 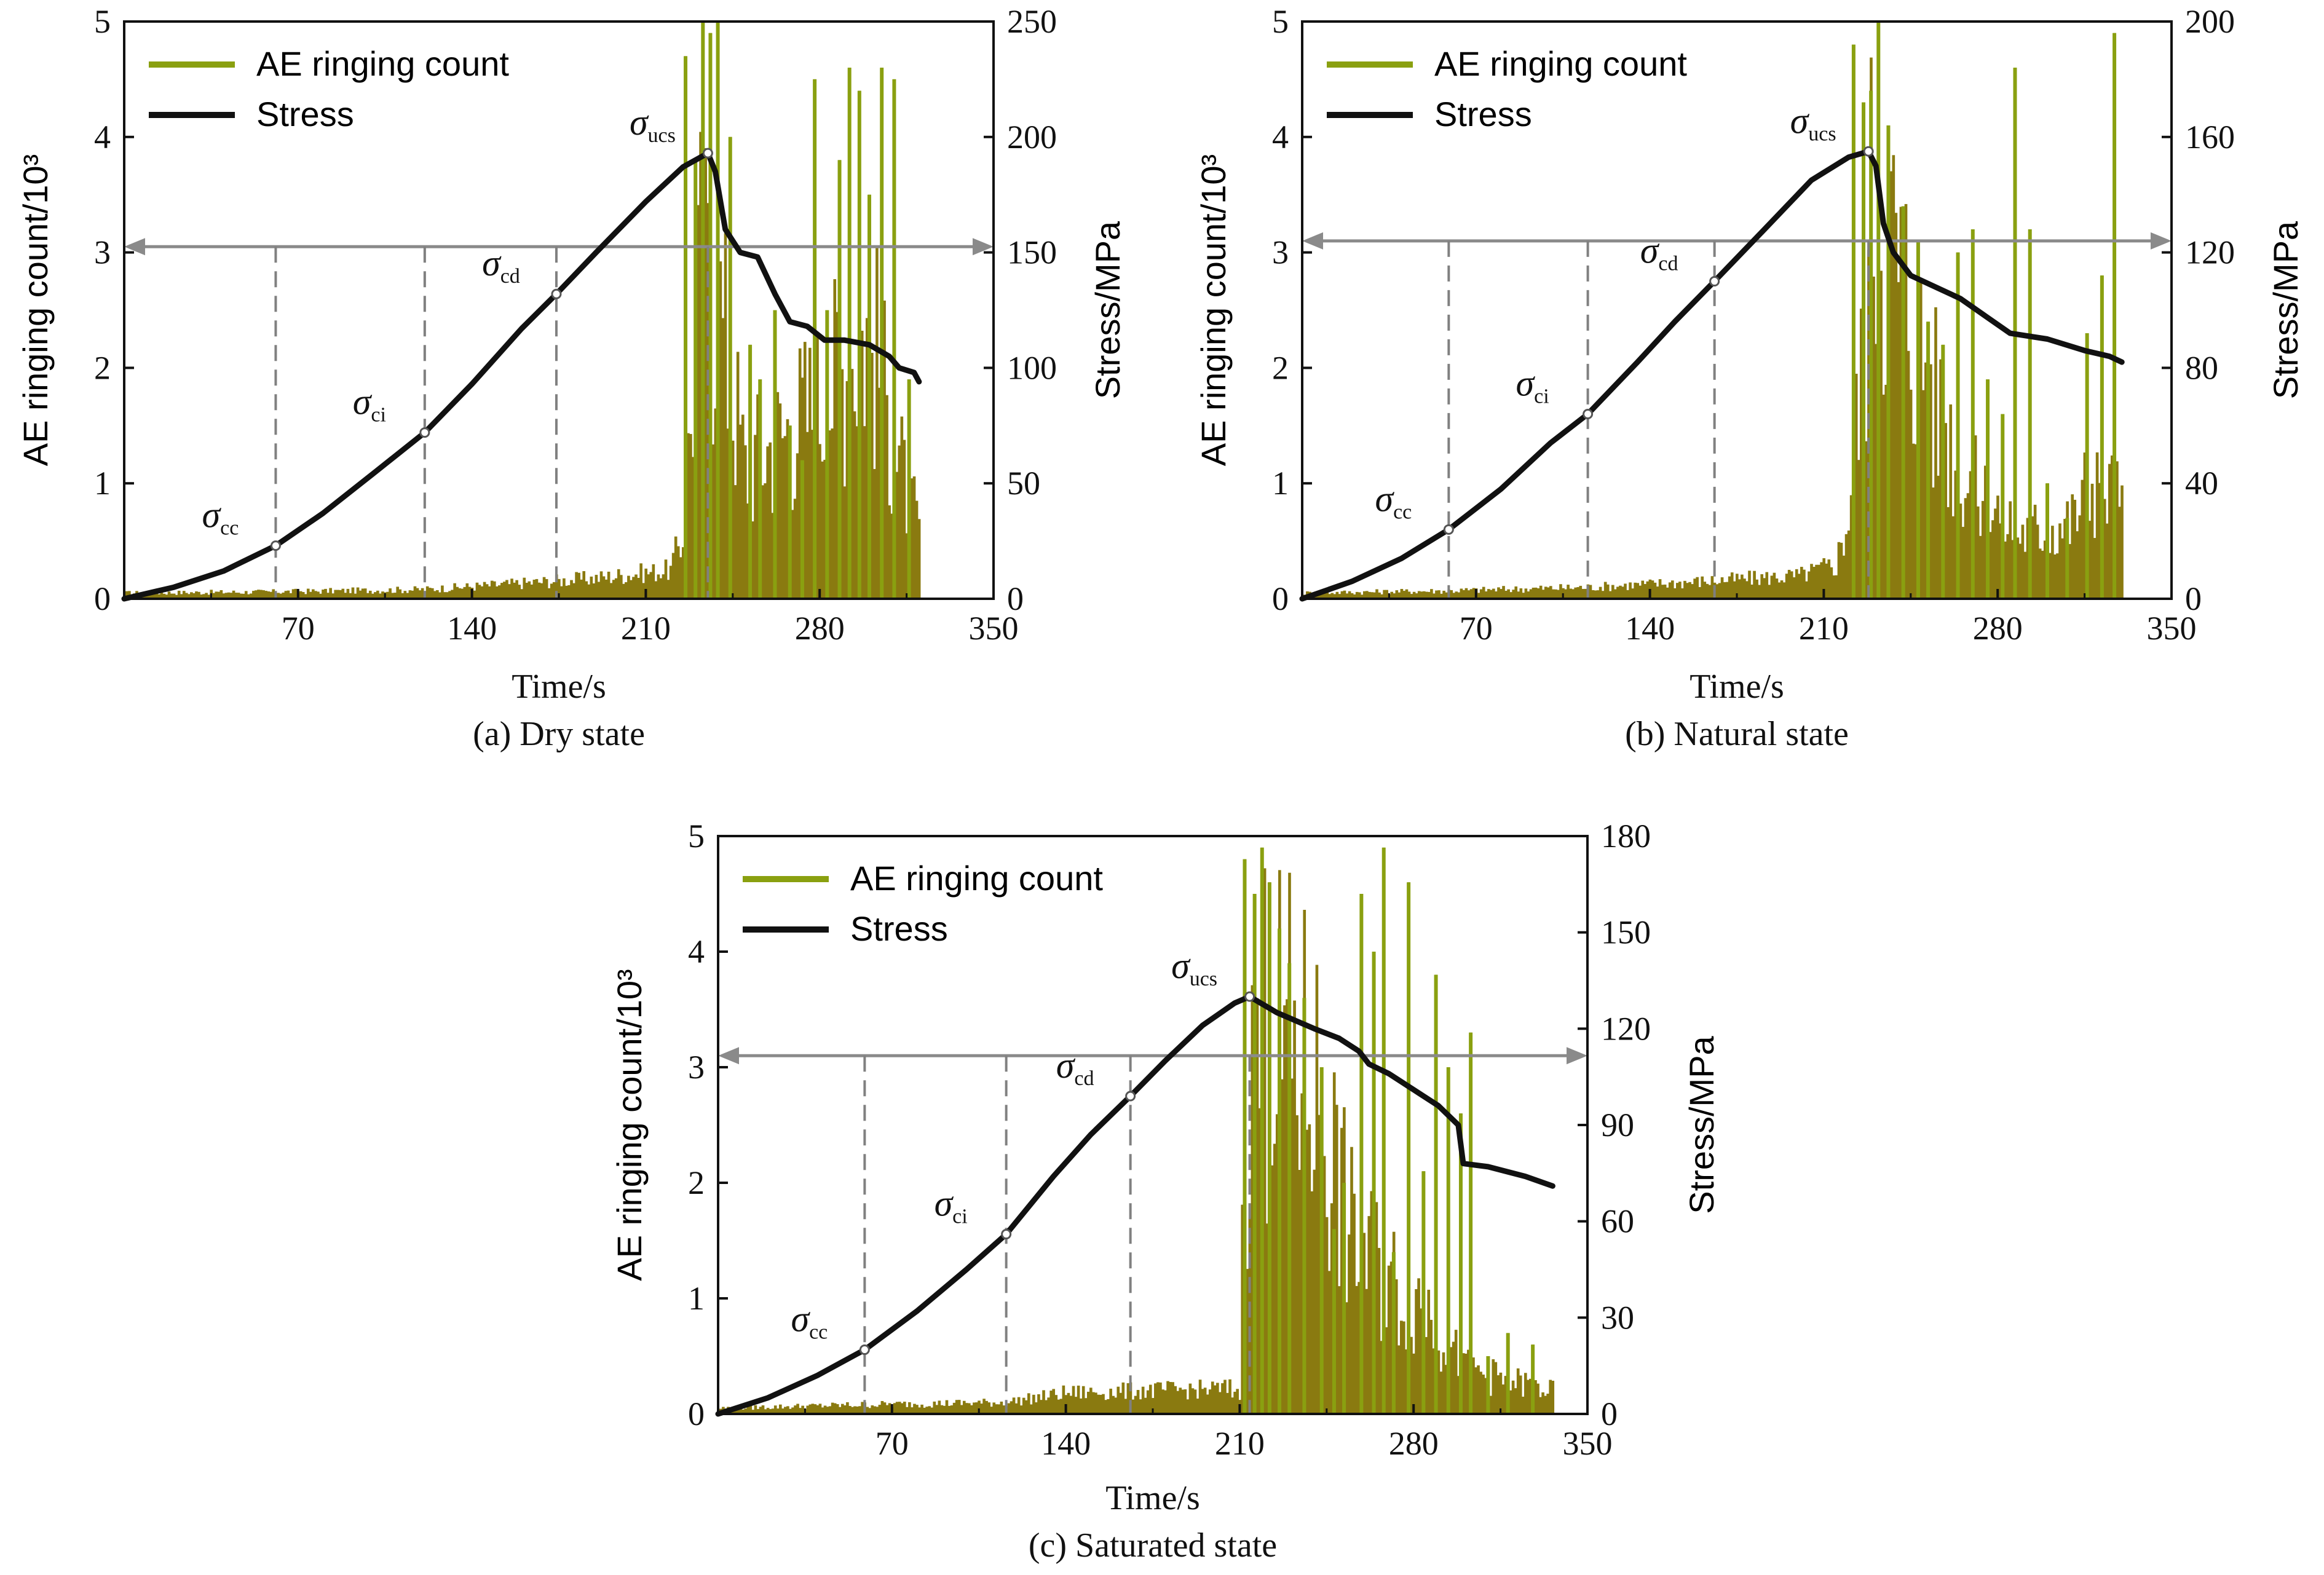 What do you see at coordinates (329, 89) in the screenshot?
I see `legend: AE ringing count Stress` at bounding box center [329, 89].